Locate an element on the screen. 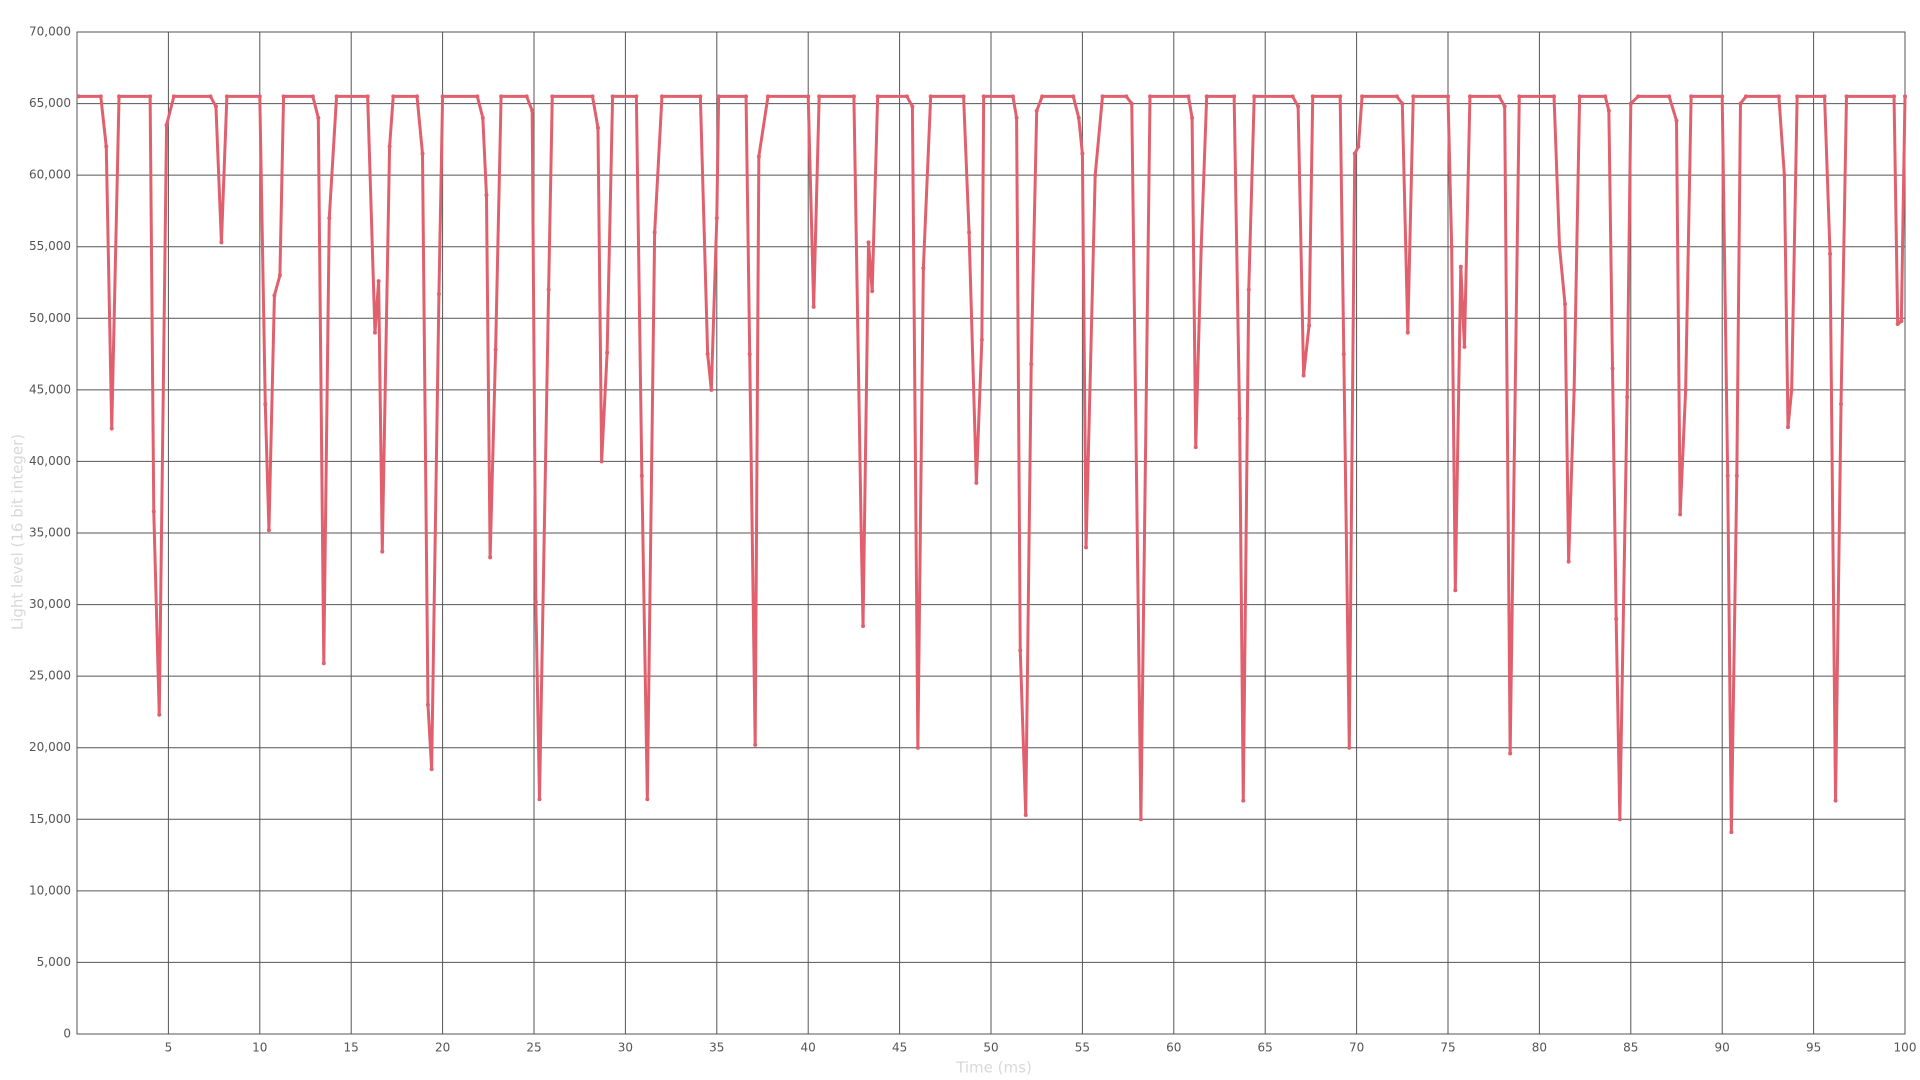  x-tick-label: 5 is located at coordinates (169, 1048).